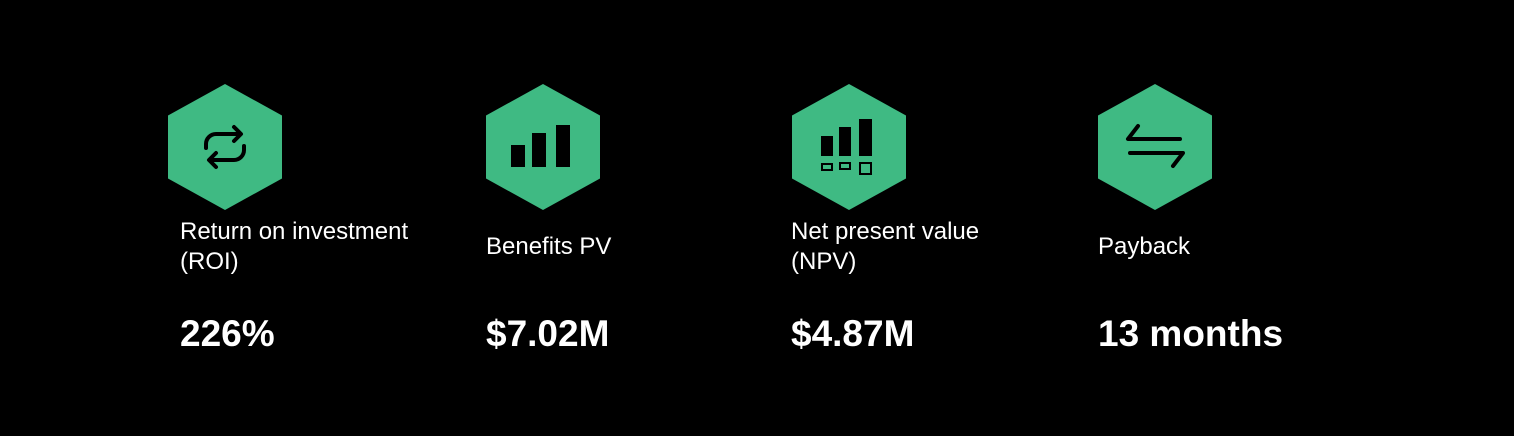 This screenshot has height=436, width=1514. I want to click on metric-label: Return on investment (ROI), so click(294, 247).